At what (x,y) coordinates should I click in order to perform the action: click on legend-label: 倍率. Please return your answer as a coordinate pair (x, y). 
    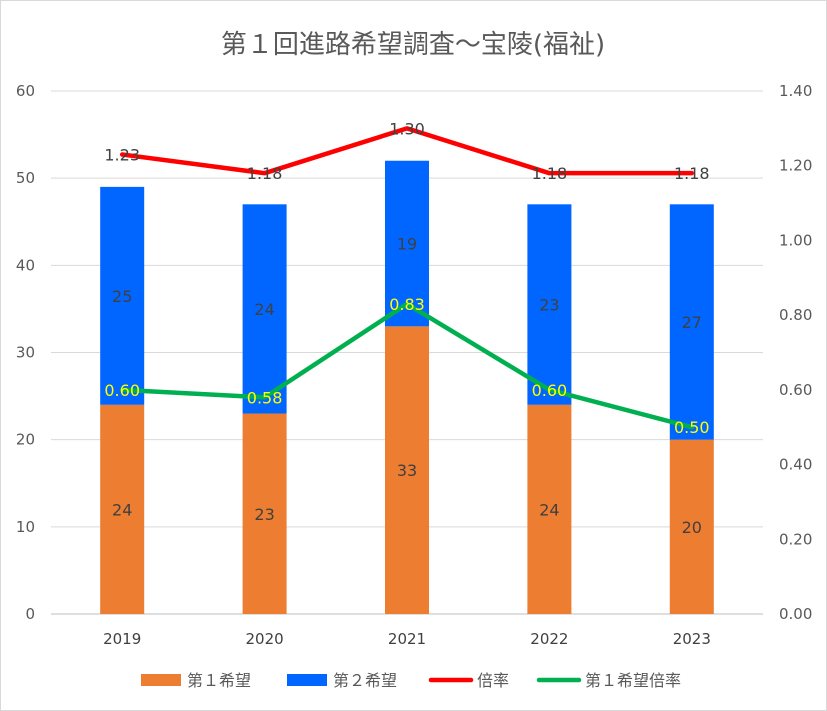
    Looking at the image, I should click on (493, 680).